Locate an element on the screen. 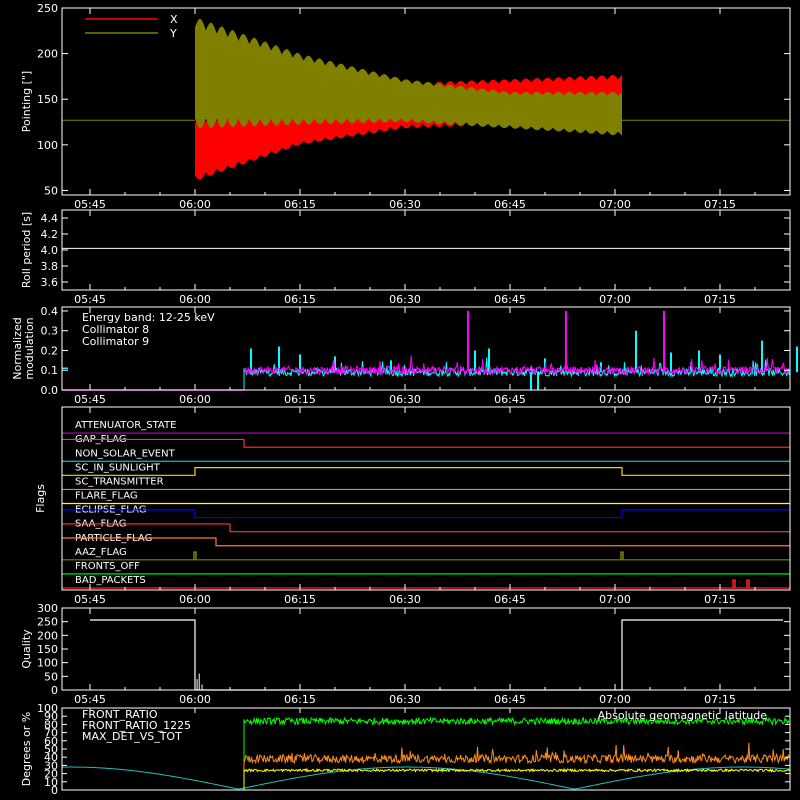 The height and width of the screenshot is (800, 800). roll-frame is located at coordinates (426, 250).